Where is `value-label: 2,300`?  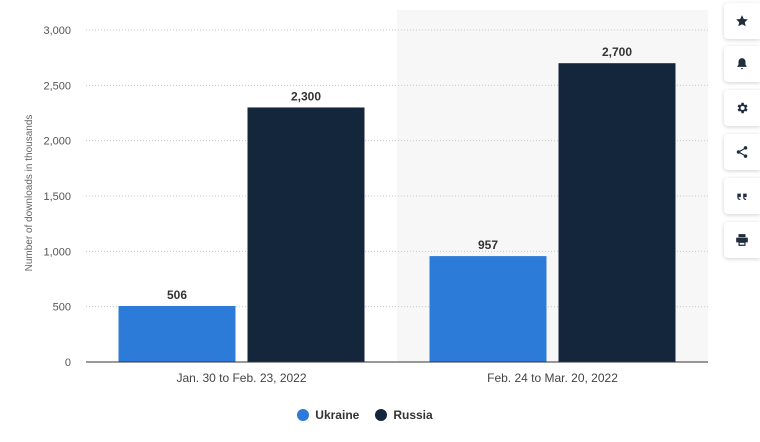 value-label: 2,300 is located at coordinates (306, 96).